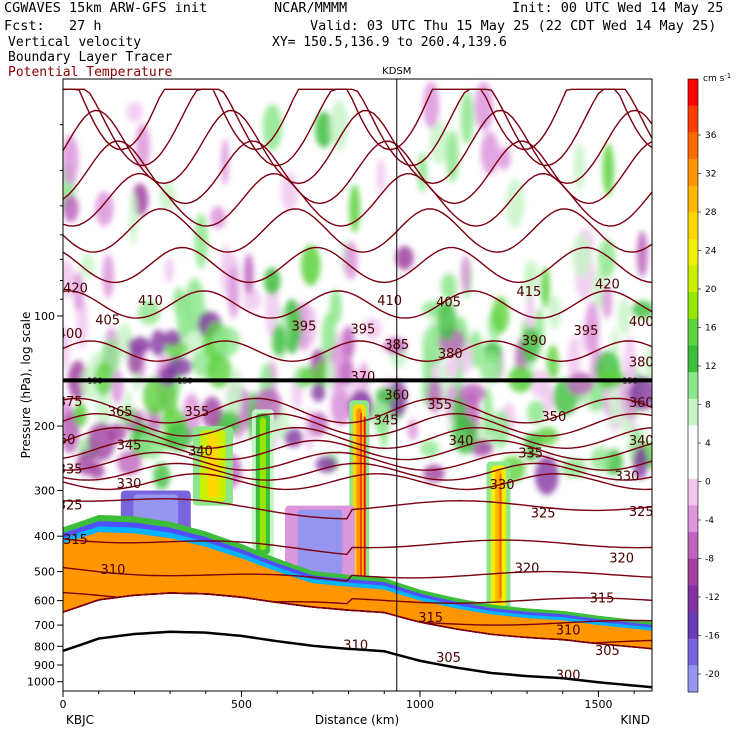  What do you see at coordinates (26, 385) in the screenshot?
I see `y-axis-title: Pressure (hPa), log scale` at bounding box center [26, 385].